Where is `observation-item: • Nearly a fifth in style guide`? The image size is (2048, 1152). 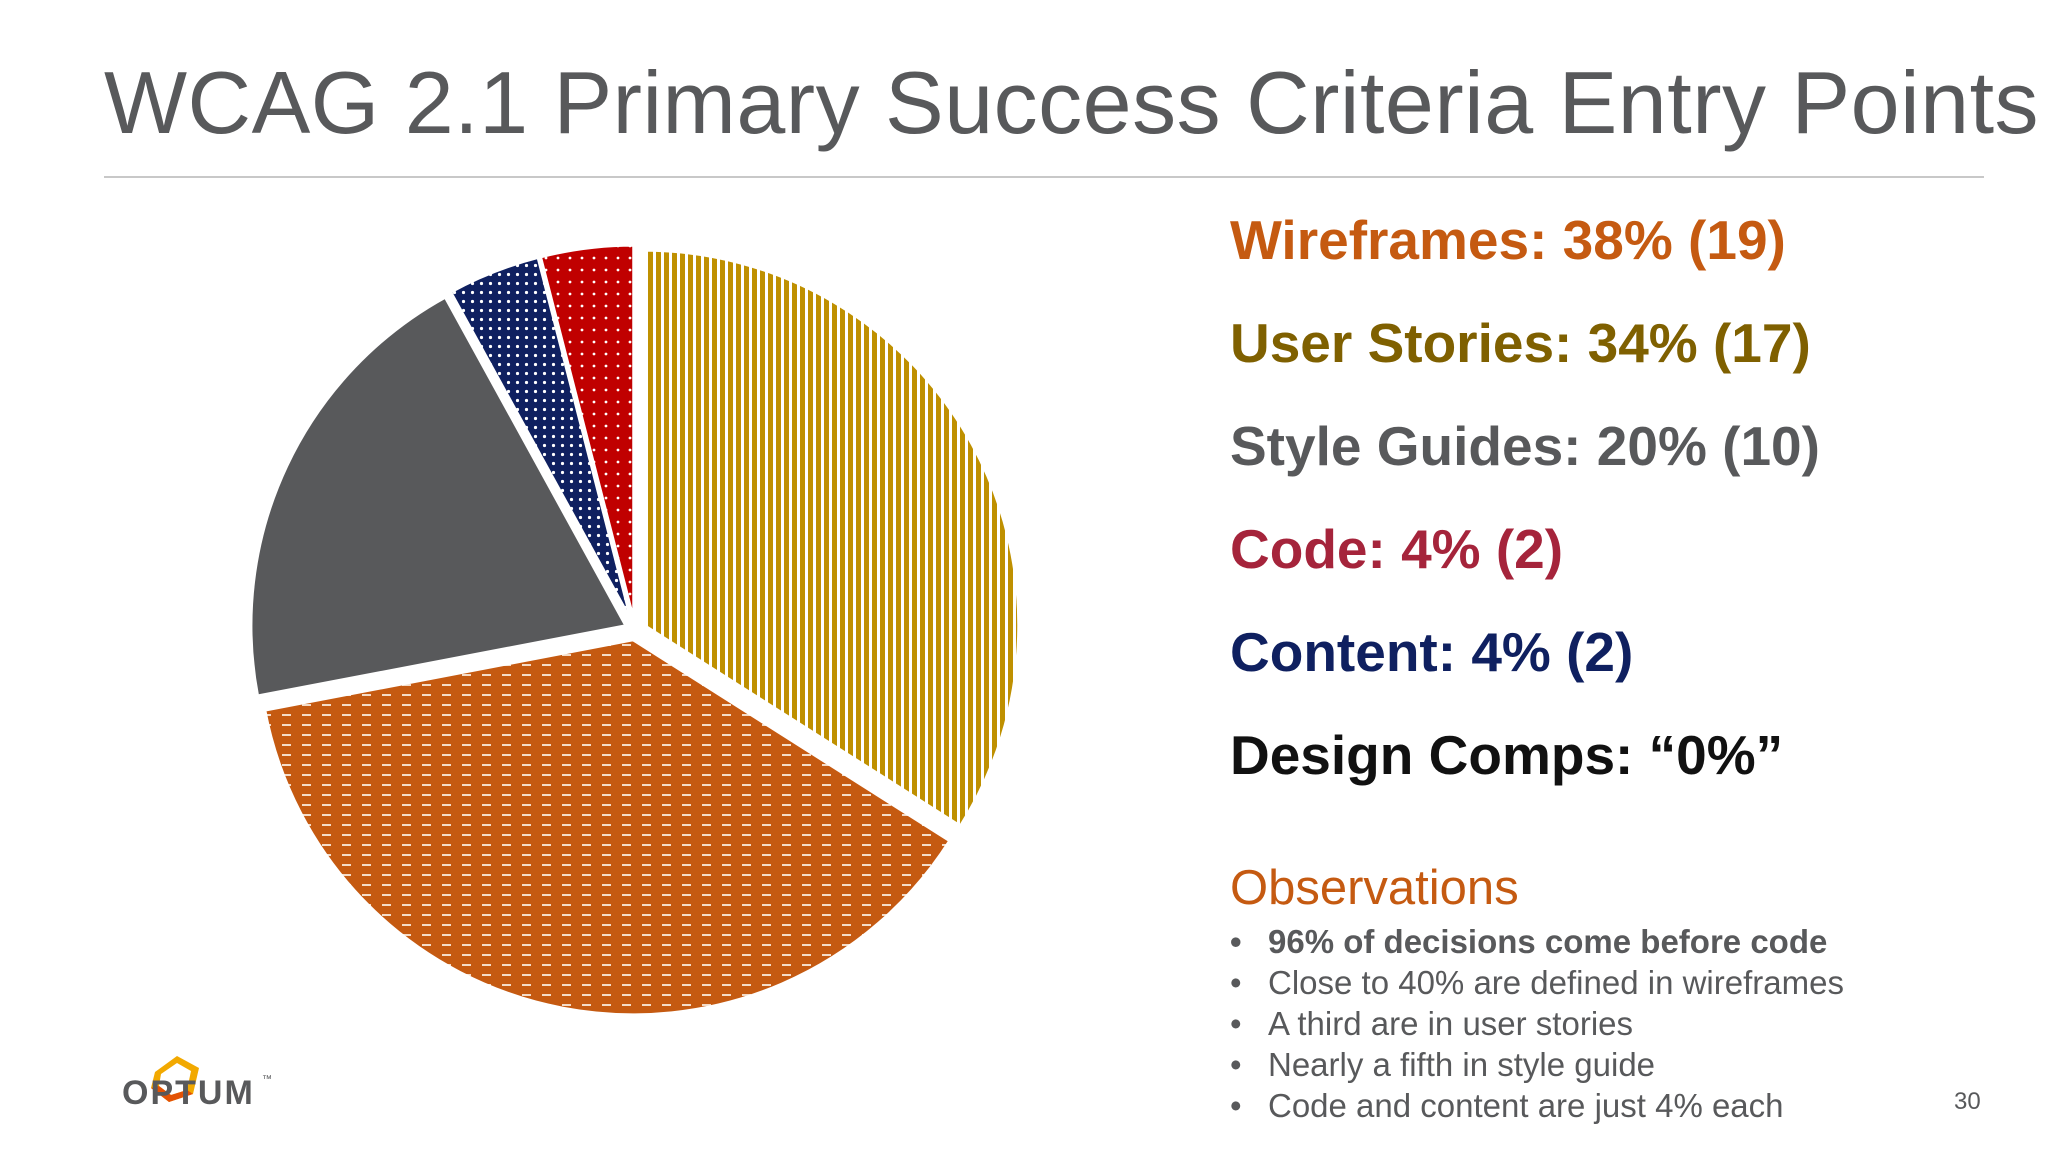 observation-item: • Nearly a fifth in style guide is located at coordinates (1537, 1064).